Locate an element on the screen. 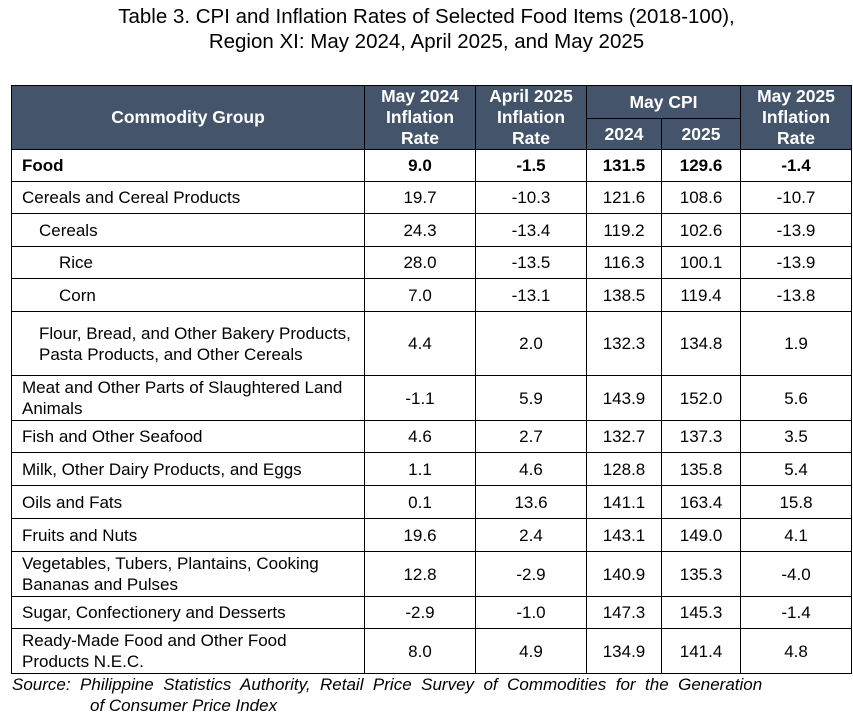  inflation-may2025: 3.5 is located at coordinates (796, 436).